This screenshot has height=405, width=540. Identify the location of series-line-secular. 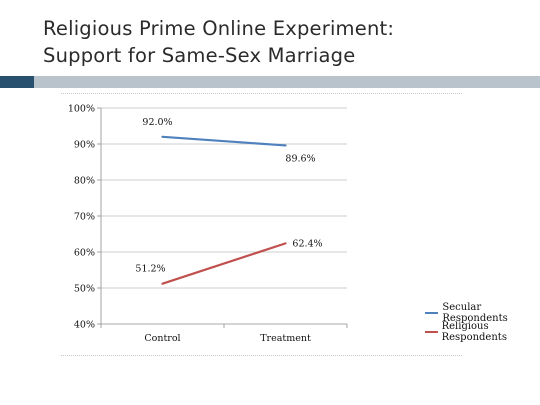
(224, 141).